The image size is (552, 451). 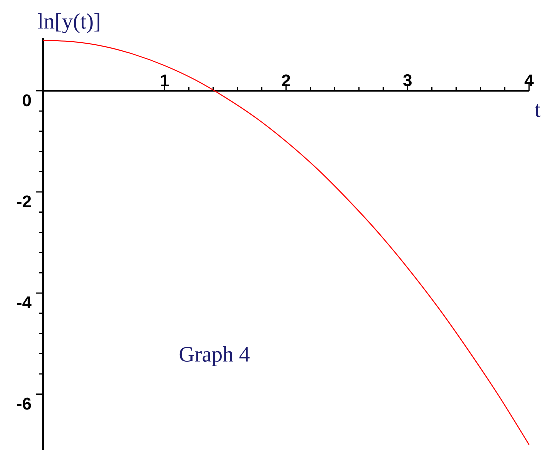 I want to click on y-axis-title: ln[y(t)], so click(x=69, y=24).